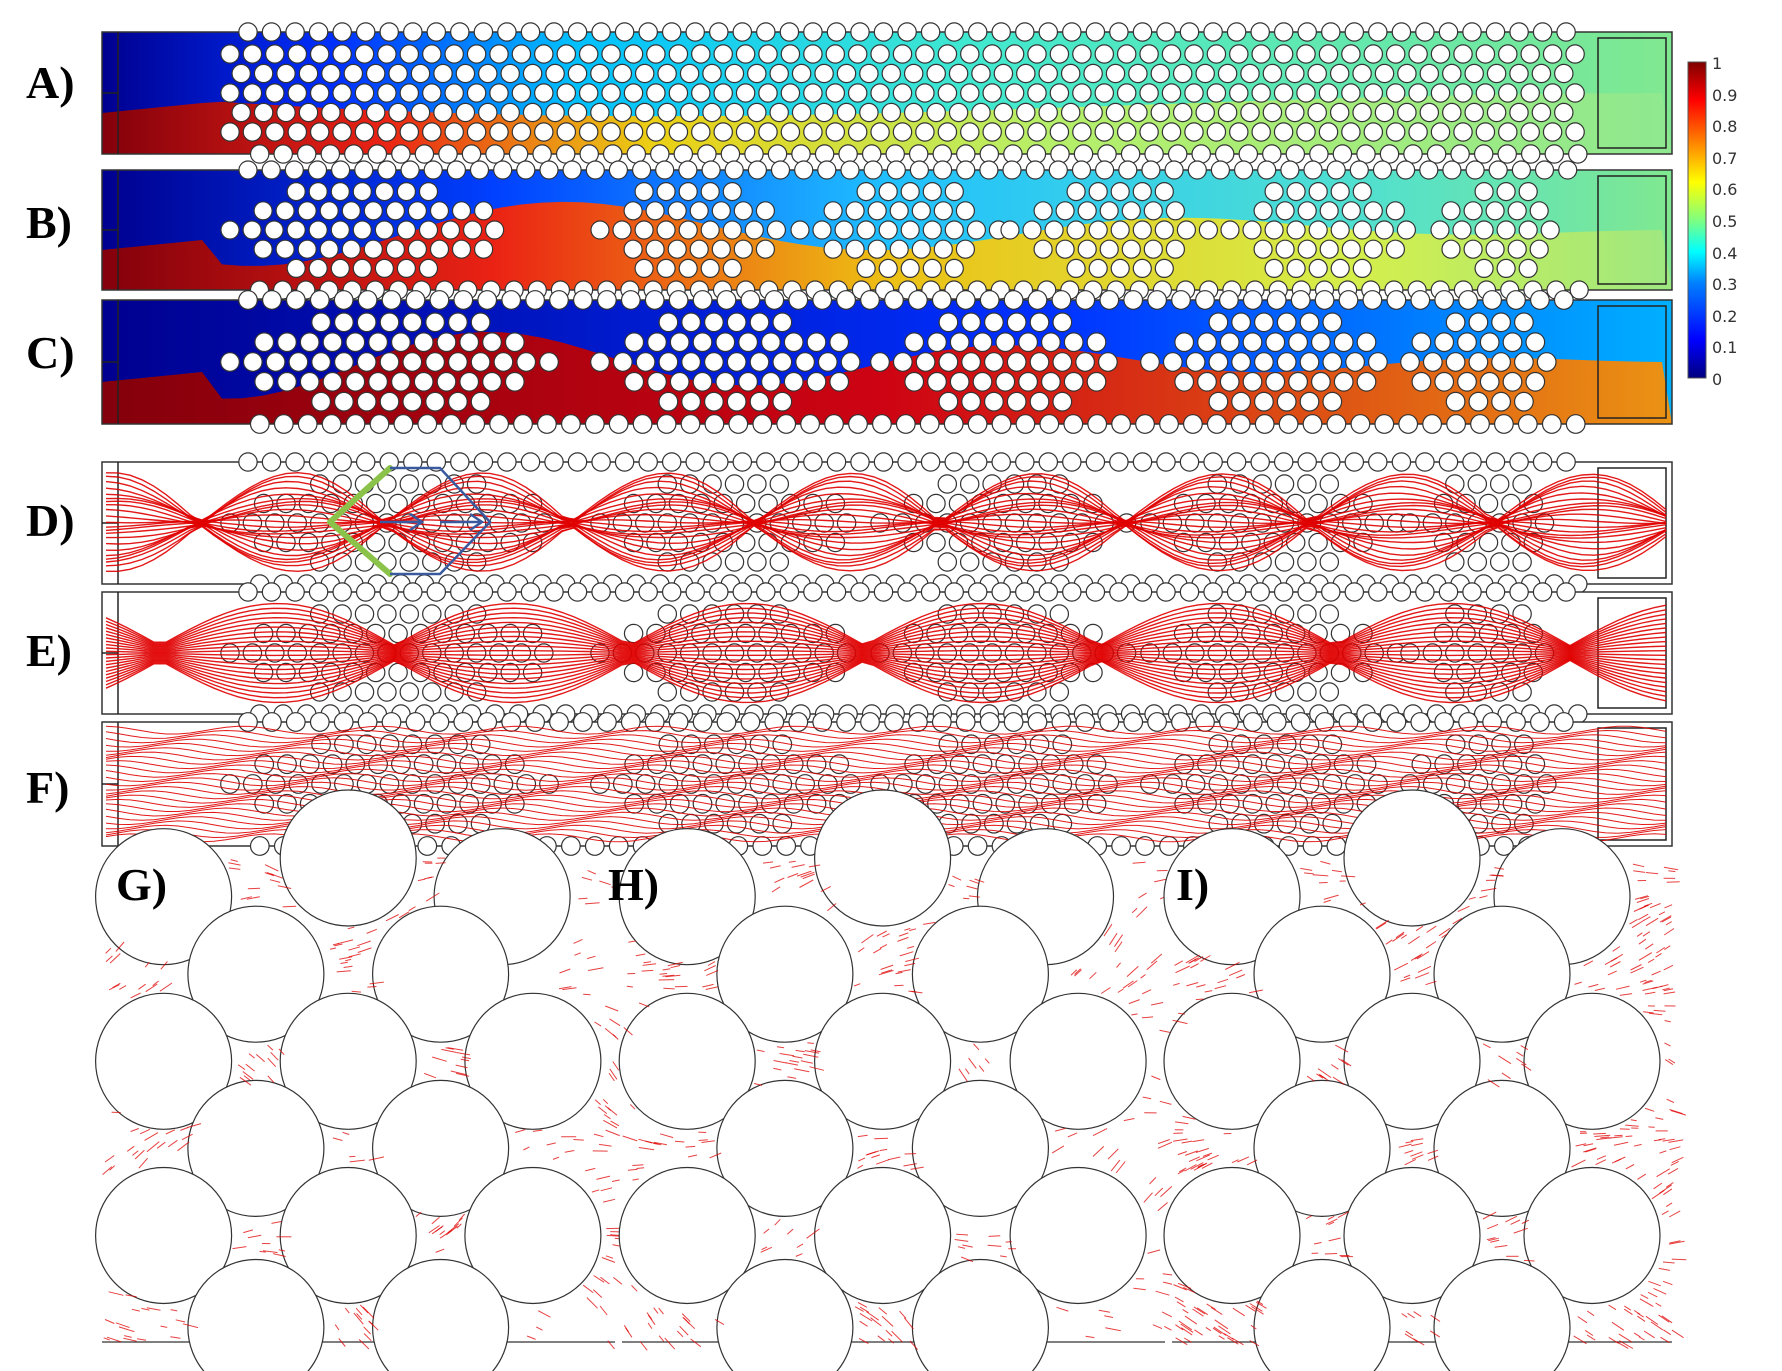  What do you see at coordinates (687, 1235) in the screenshot?
I see `zoom-pillar` at bounding box center [687, 1235].